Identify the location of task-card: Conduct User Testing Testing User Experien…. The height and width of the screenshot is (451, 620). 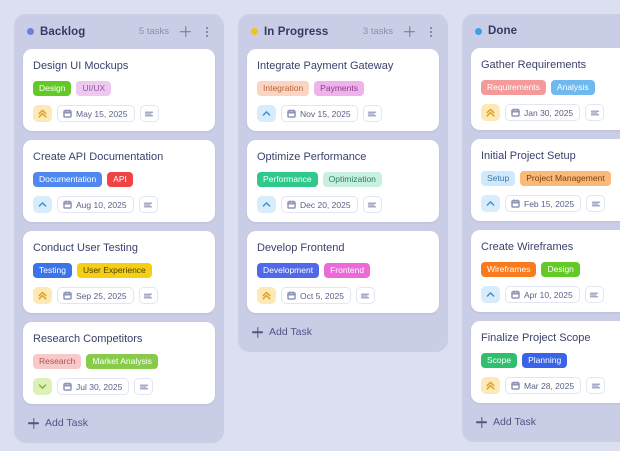
(119, 272).